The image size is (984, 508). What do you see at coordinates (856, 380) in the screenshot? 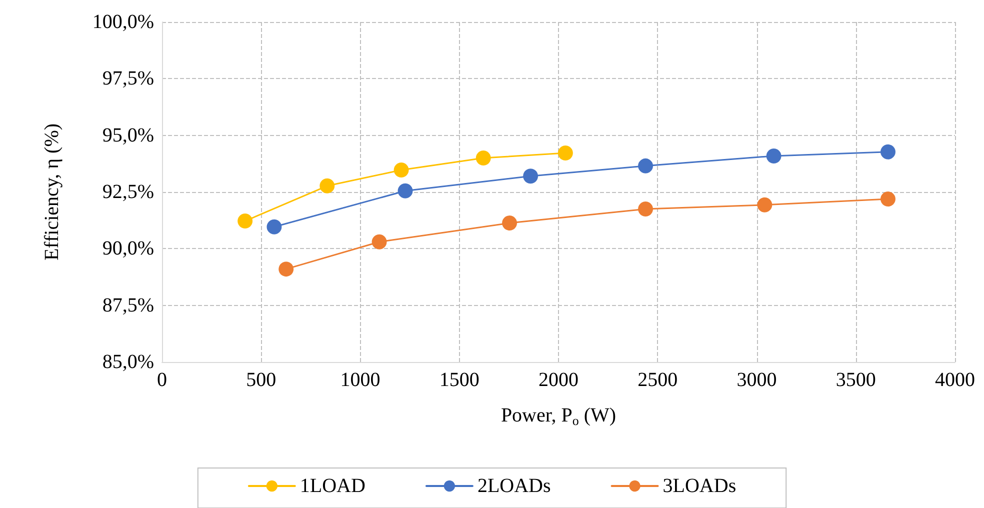
I see `x-tick-label: 3500` at bounding box center [856, 380].